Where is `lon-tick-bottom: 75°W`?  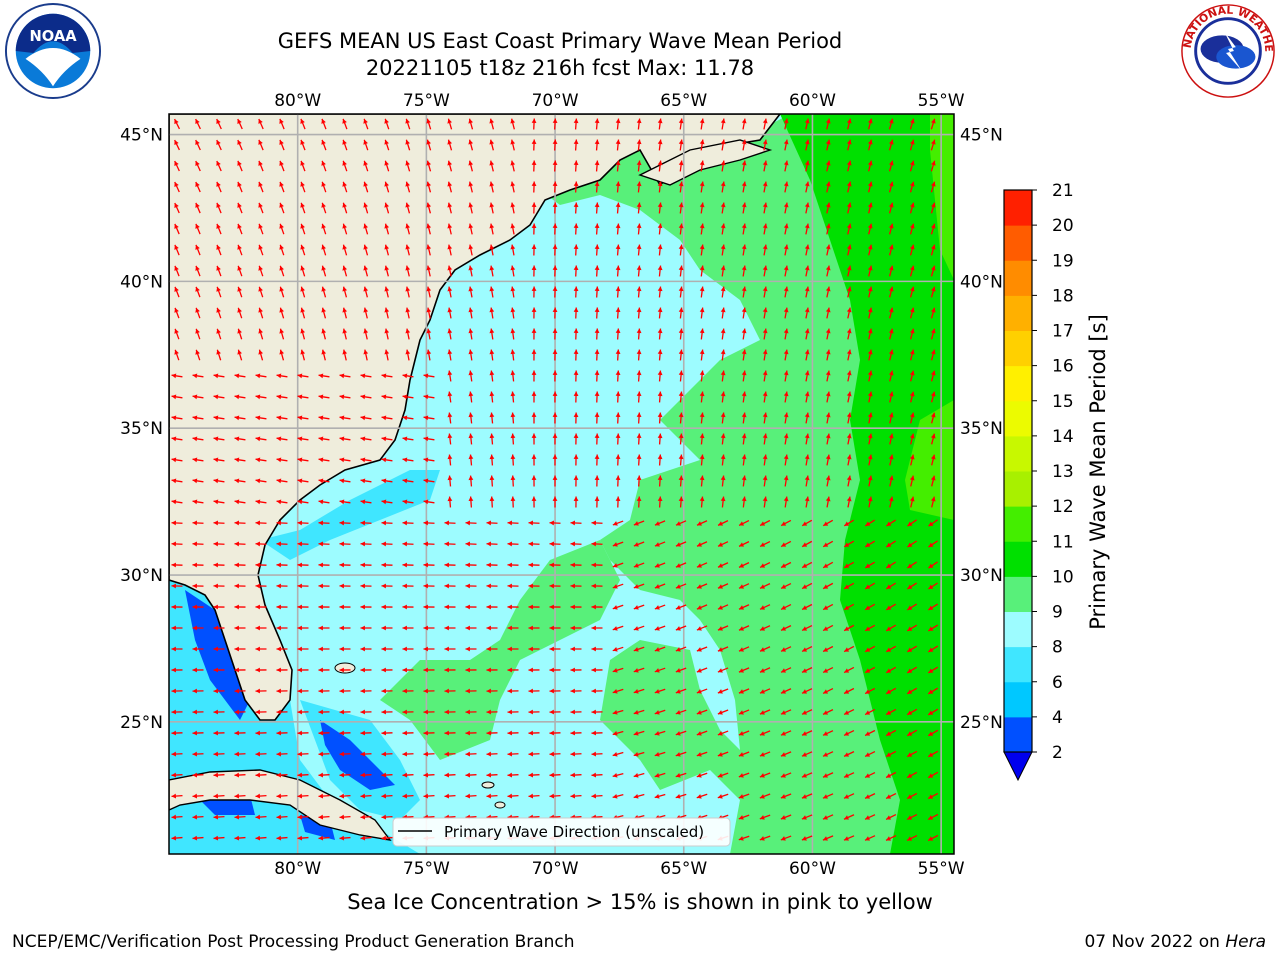
lon-tick-bottom: 75°W is located at coordinates (426, 869).